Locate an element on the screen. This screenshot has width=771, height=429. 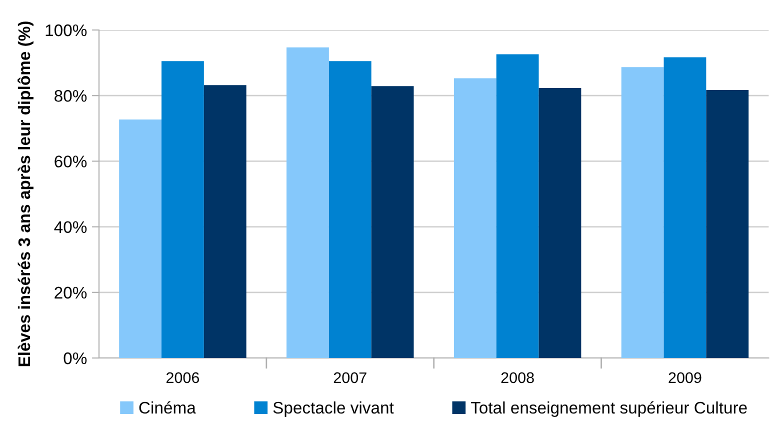
y-tick-label: 80% is located at coordinates (70, 96).